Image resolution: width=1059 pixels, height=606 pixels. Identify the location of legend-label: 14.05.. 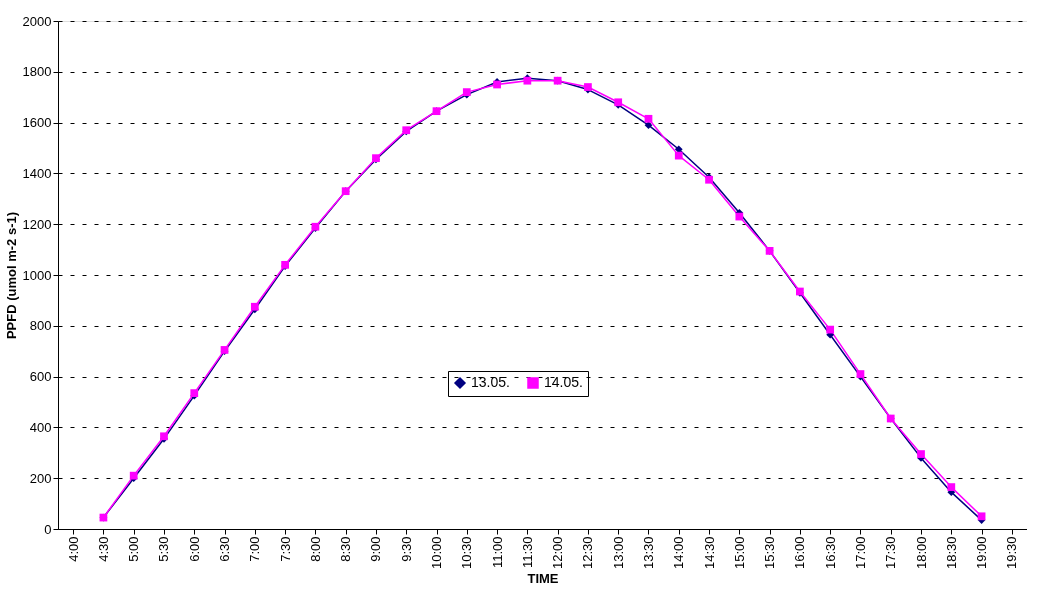
(563, 382).